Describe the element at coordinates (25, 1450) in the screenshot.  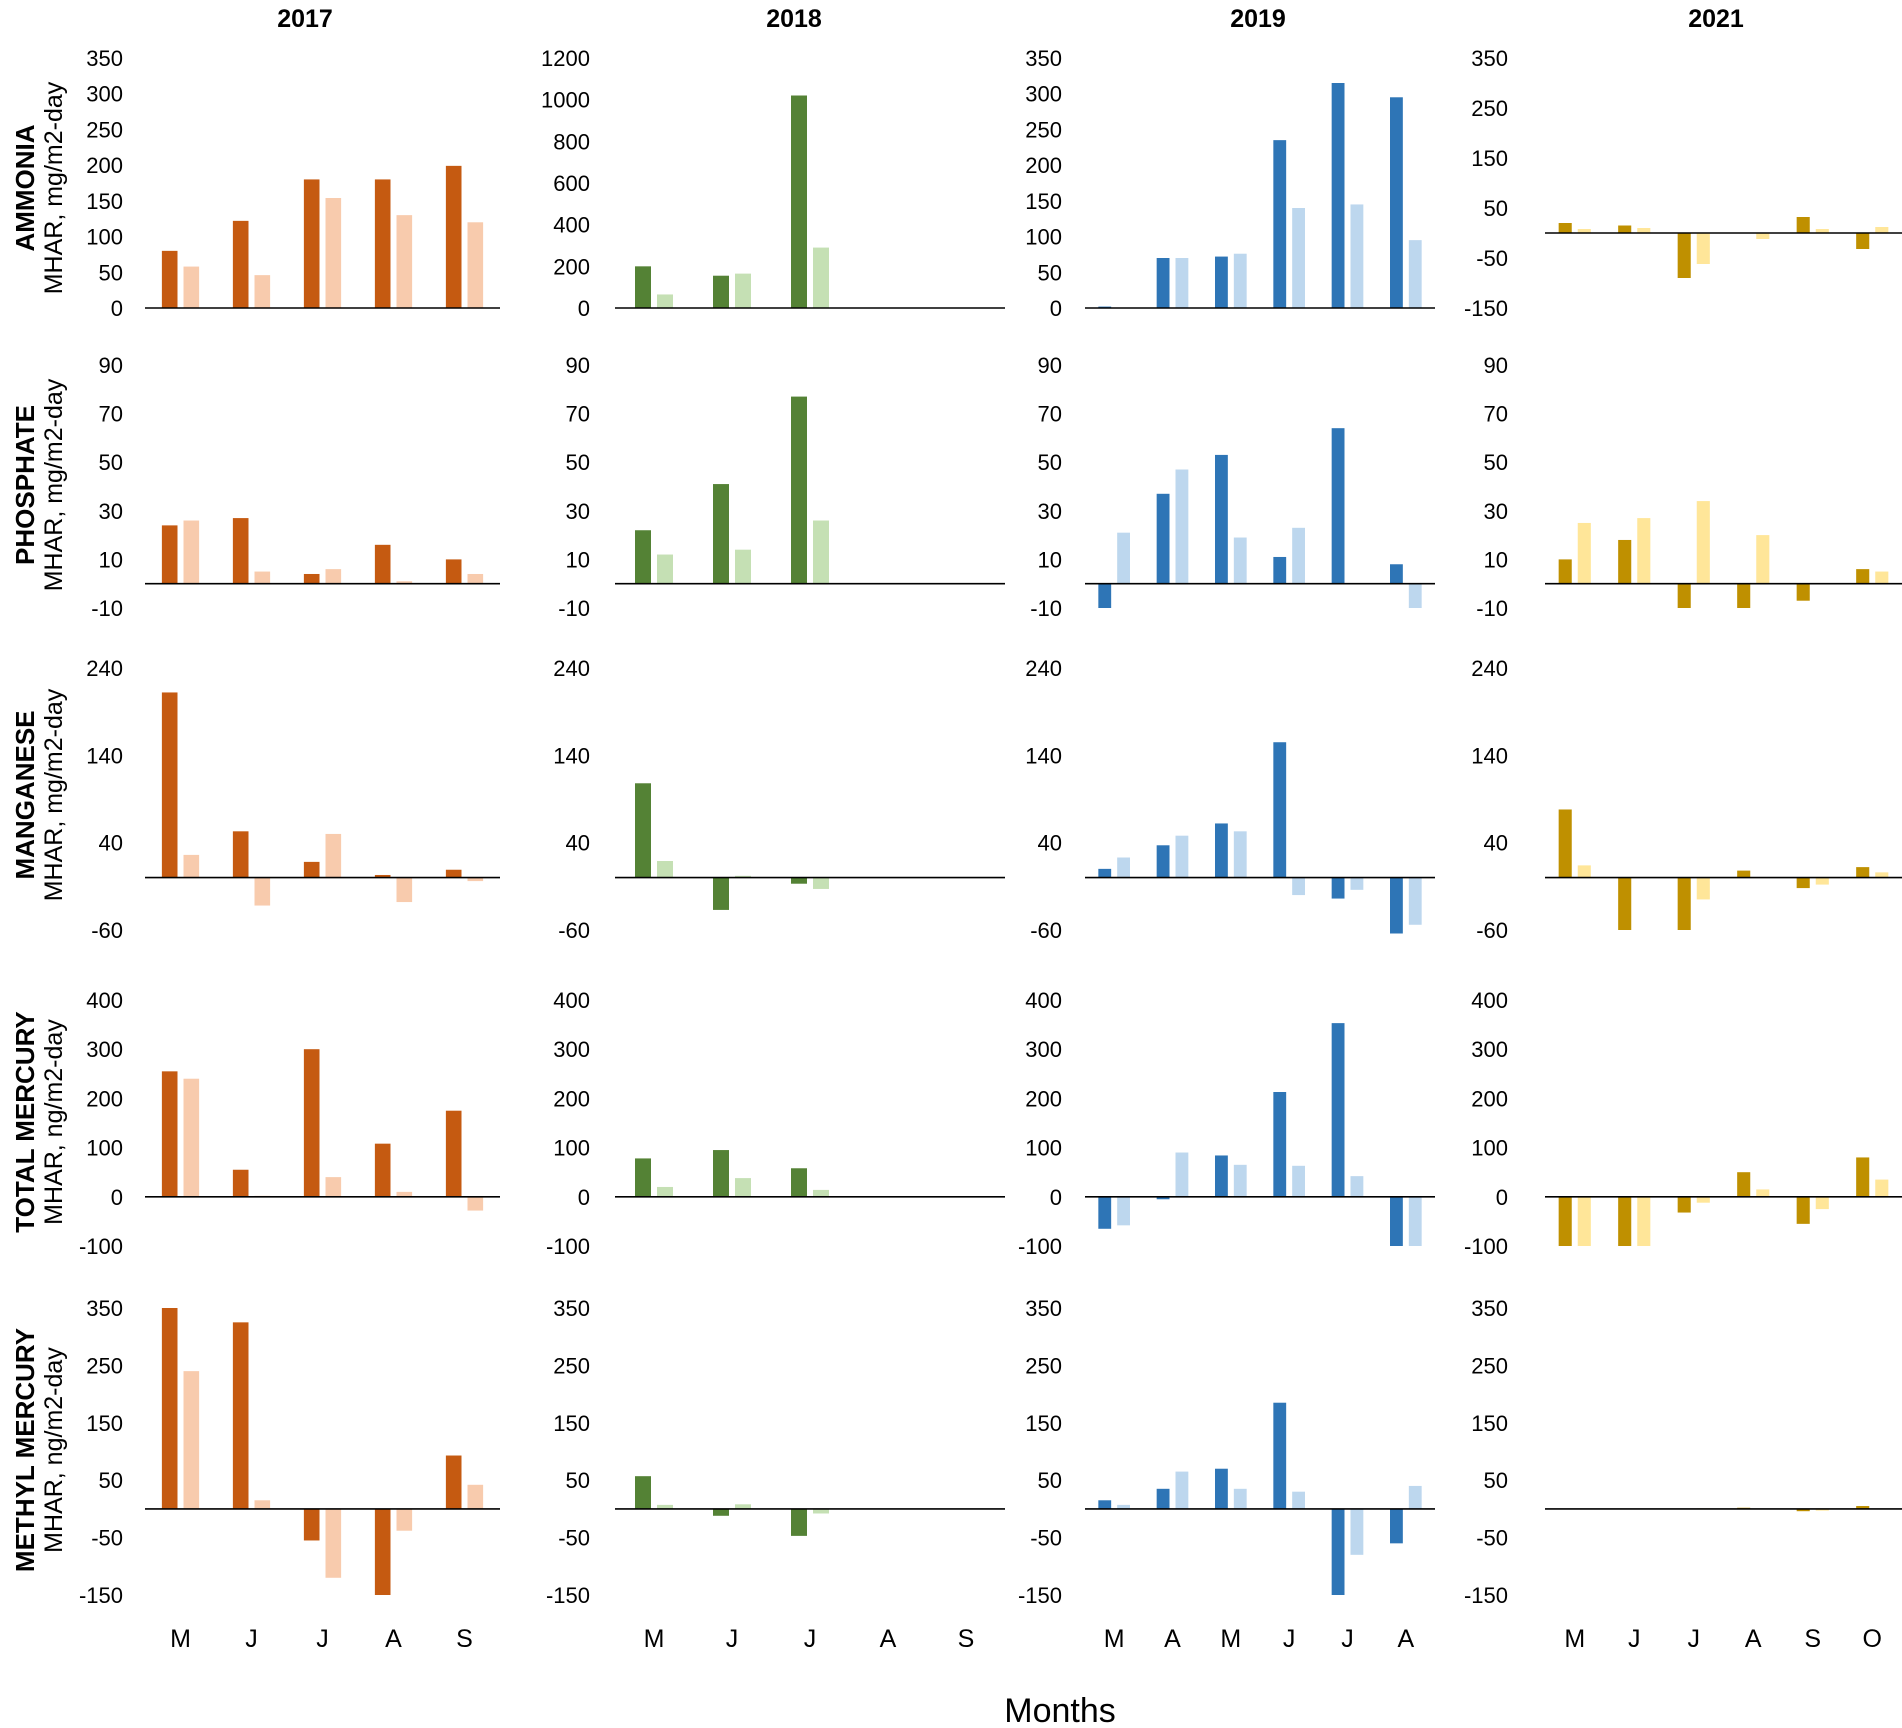
I see `row-title-methyl-mercury: METHYL MERCURY` at that location.